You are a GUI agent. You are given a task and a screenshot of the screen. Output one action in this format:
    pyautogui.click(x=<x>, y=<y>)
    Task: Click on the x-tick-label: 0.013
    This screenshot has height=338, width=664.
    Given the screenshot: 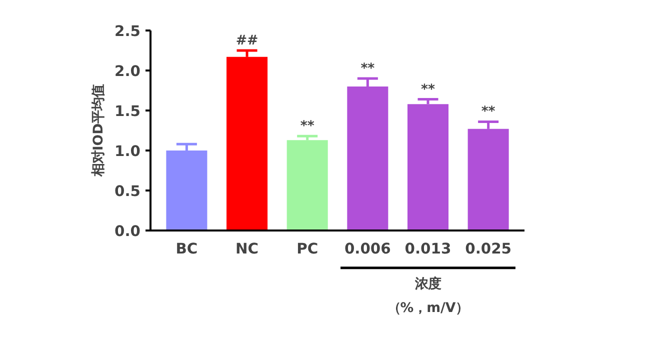 What is the action you would take?
    pyautogui.click(x=428, y=249)
    